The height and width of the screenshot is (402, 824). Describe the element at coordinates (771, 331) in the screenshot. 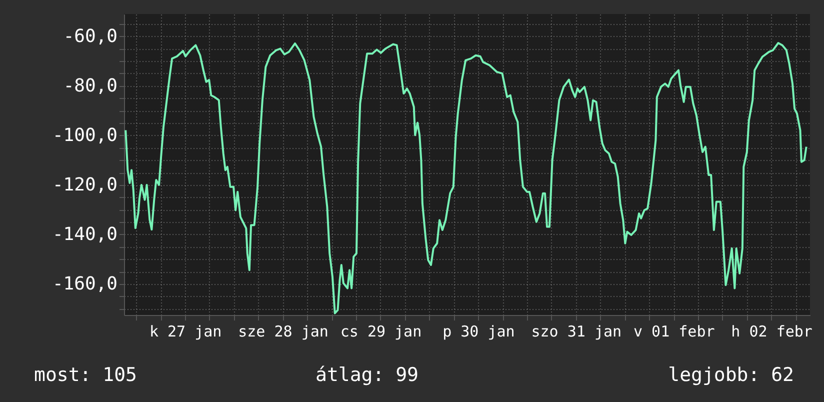

I see `x-tick-label: h 02 febr` at that location.